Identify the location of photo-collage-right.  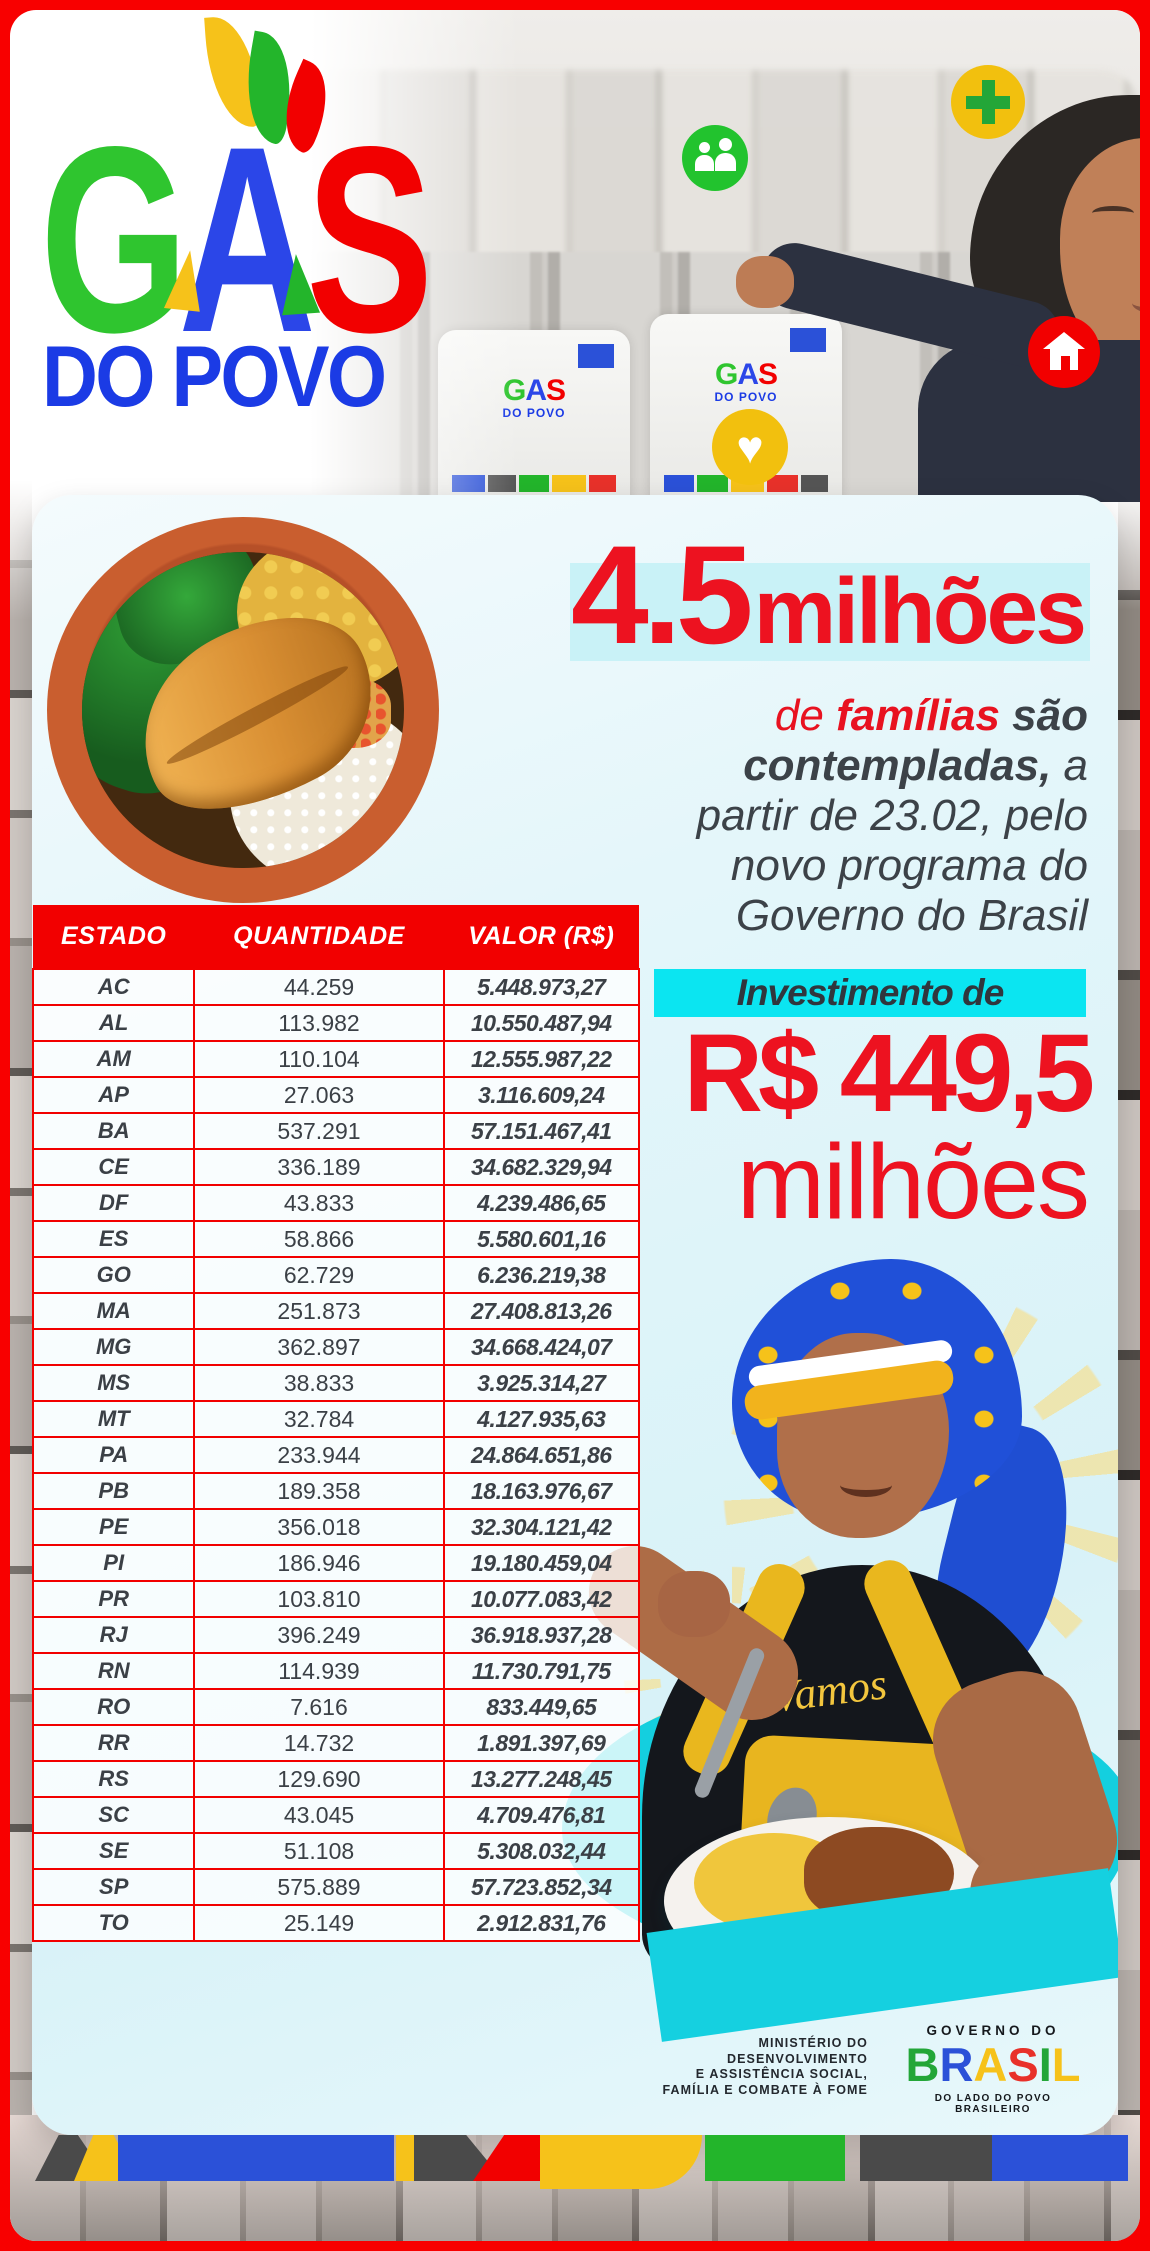
(1129, 1345).